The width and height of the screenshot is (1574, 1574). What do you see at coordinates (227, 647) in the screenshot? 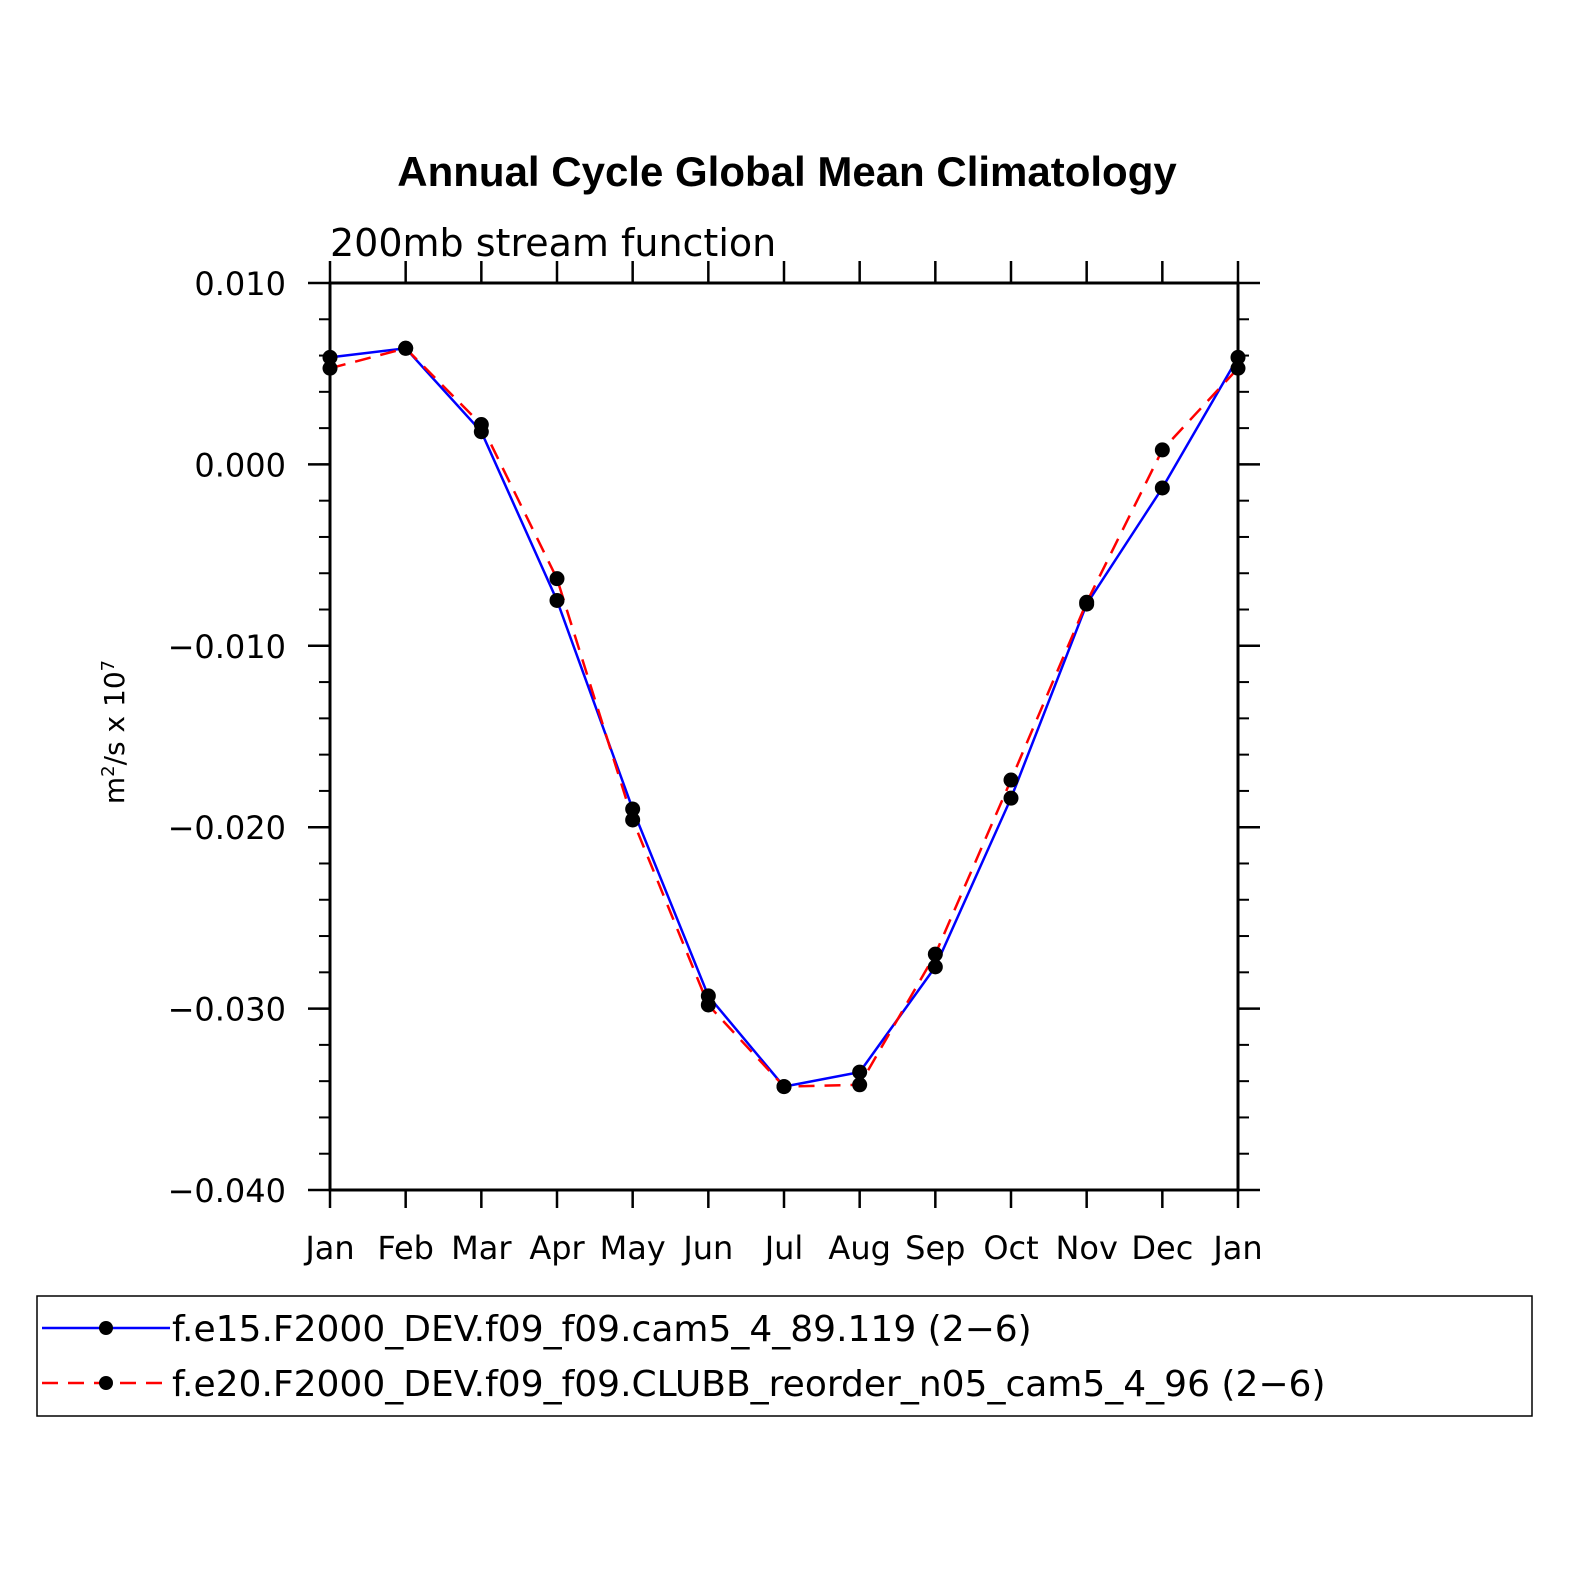
I see `y-tick-label: −0.010` at bounding box center [227, 647].